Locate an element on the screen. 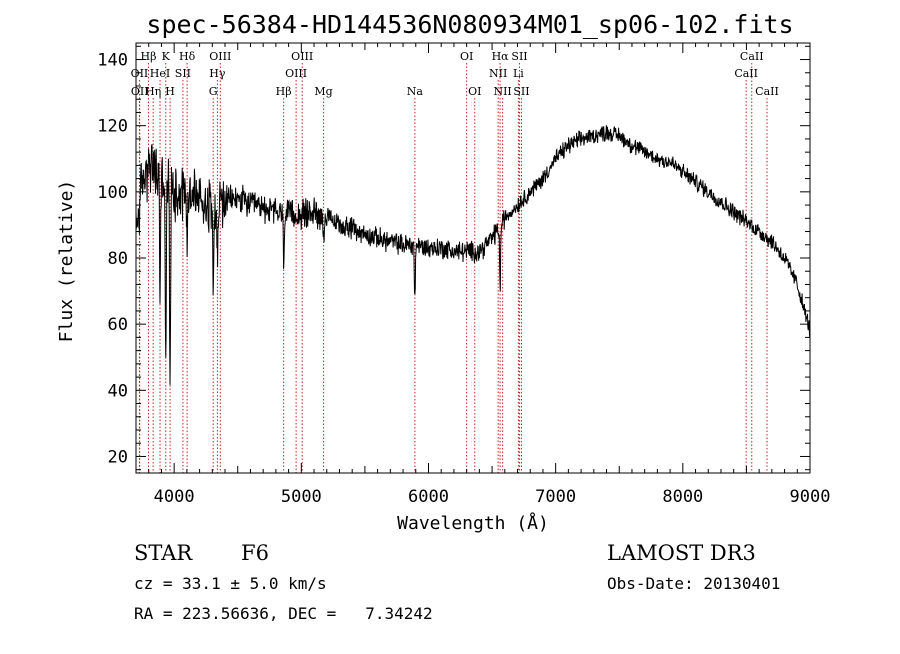  x-axis-label: Wavelength (Å) is located at coordinates (473, 523).